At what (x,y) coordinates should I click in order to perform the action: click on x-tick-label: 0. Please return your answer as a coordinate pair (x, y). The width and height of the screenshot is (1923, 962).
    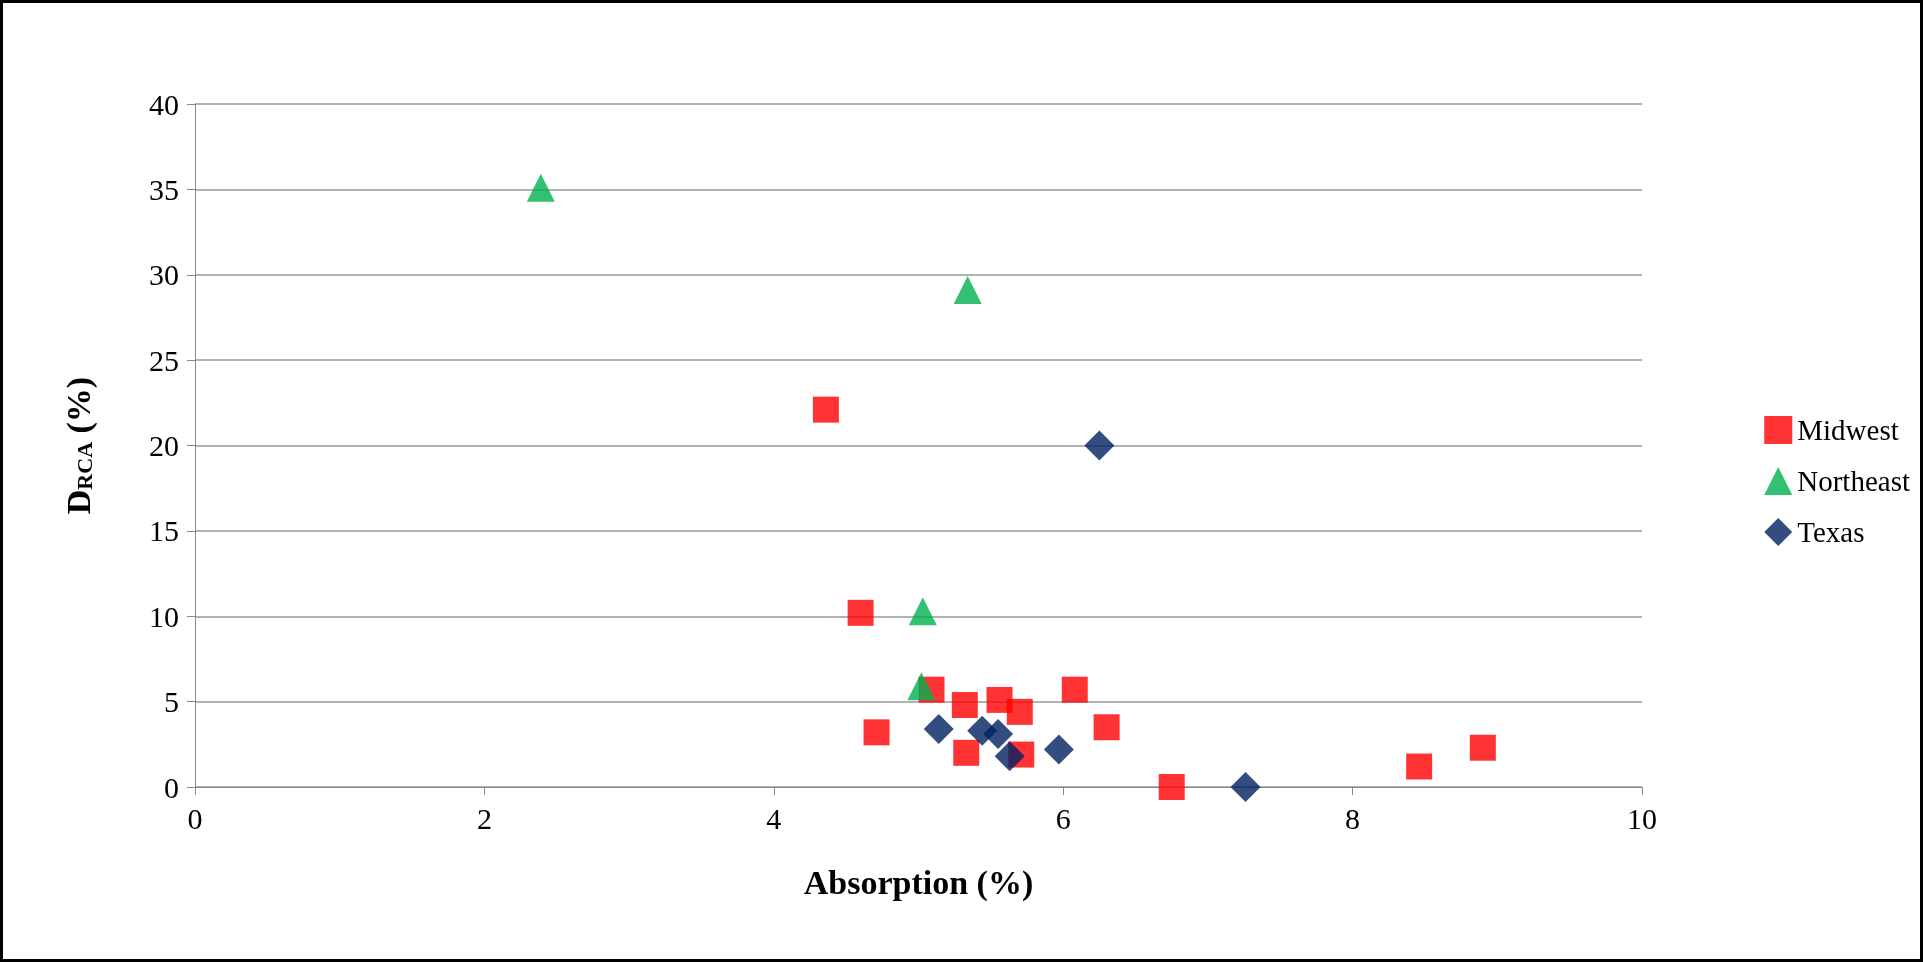
    Looking at the image, I should click on (195, 818).